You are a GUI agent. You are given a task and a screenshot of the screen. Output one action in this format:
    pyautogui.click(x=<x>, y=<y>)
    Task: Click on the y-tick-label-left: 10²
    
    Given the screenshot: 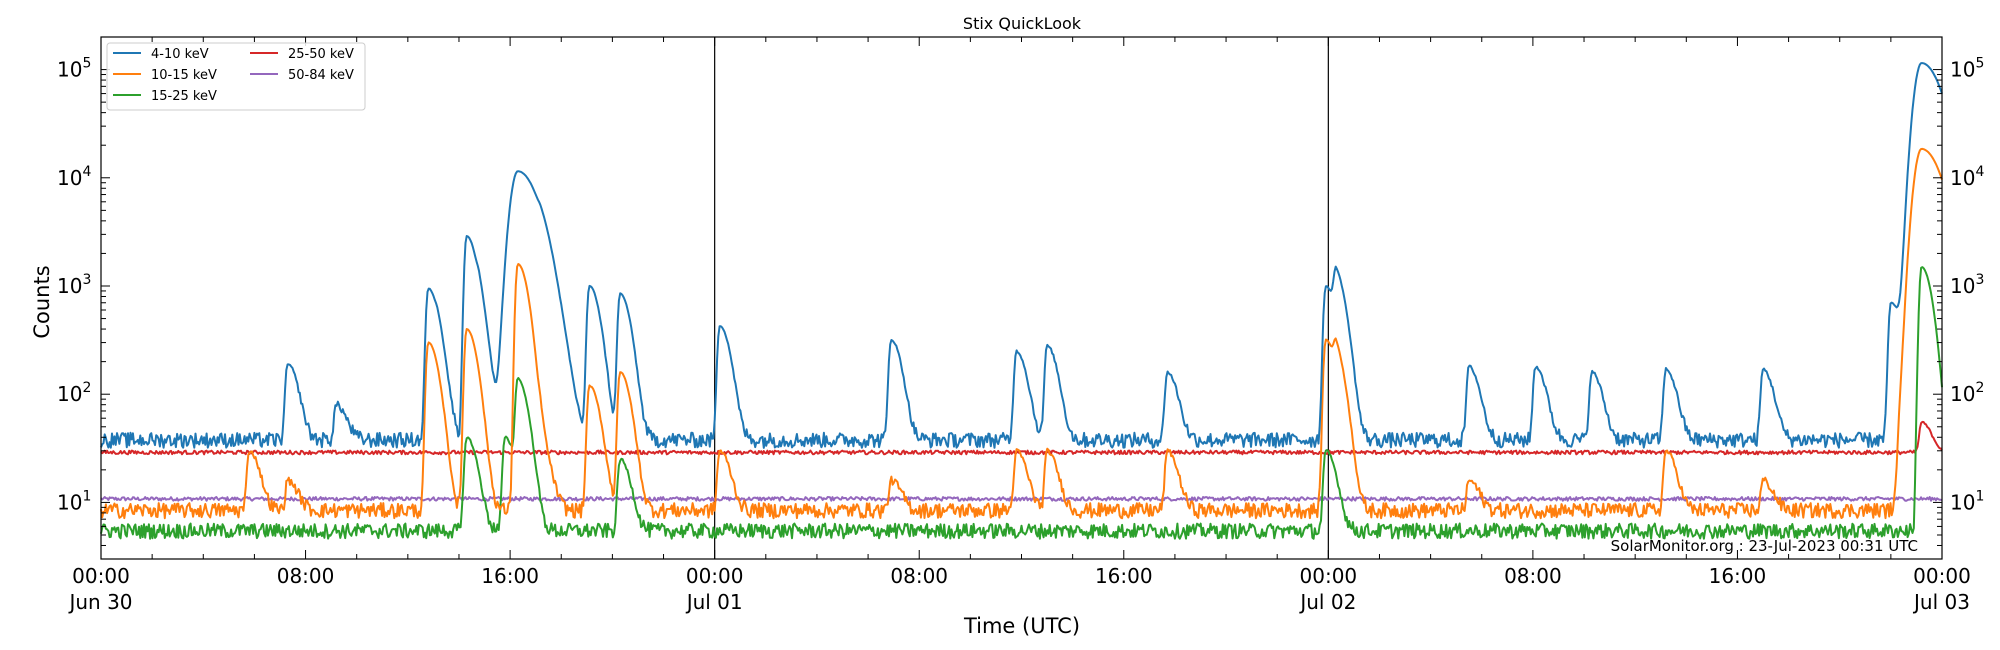 What is the action you would take?
    pyautogui.click(x=74, y=393)
    